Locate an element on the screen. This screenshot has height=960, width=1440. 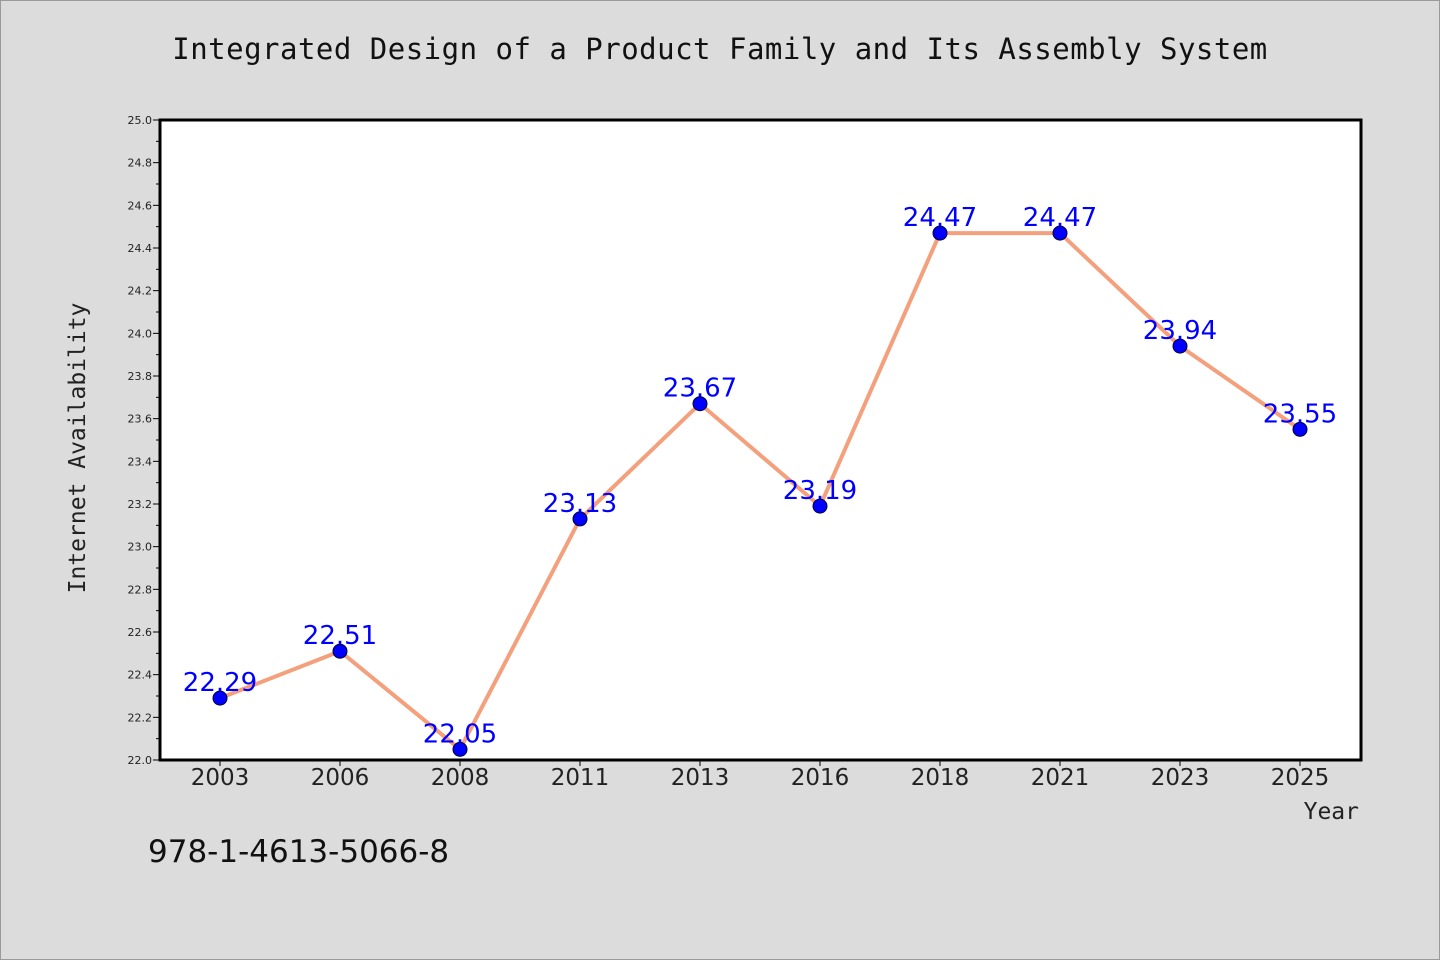
y-tick-label: 24.2 is located at coordinates (140, 291).